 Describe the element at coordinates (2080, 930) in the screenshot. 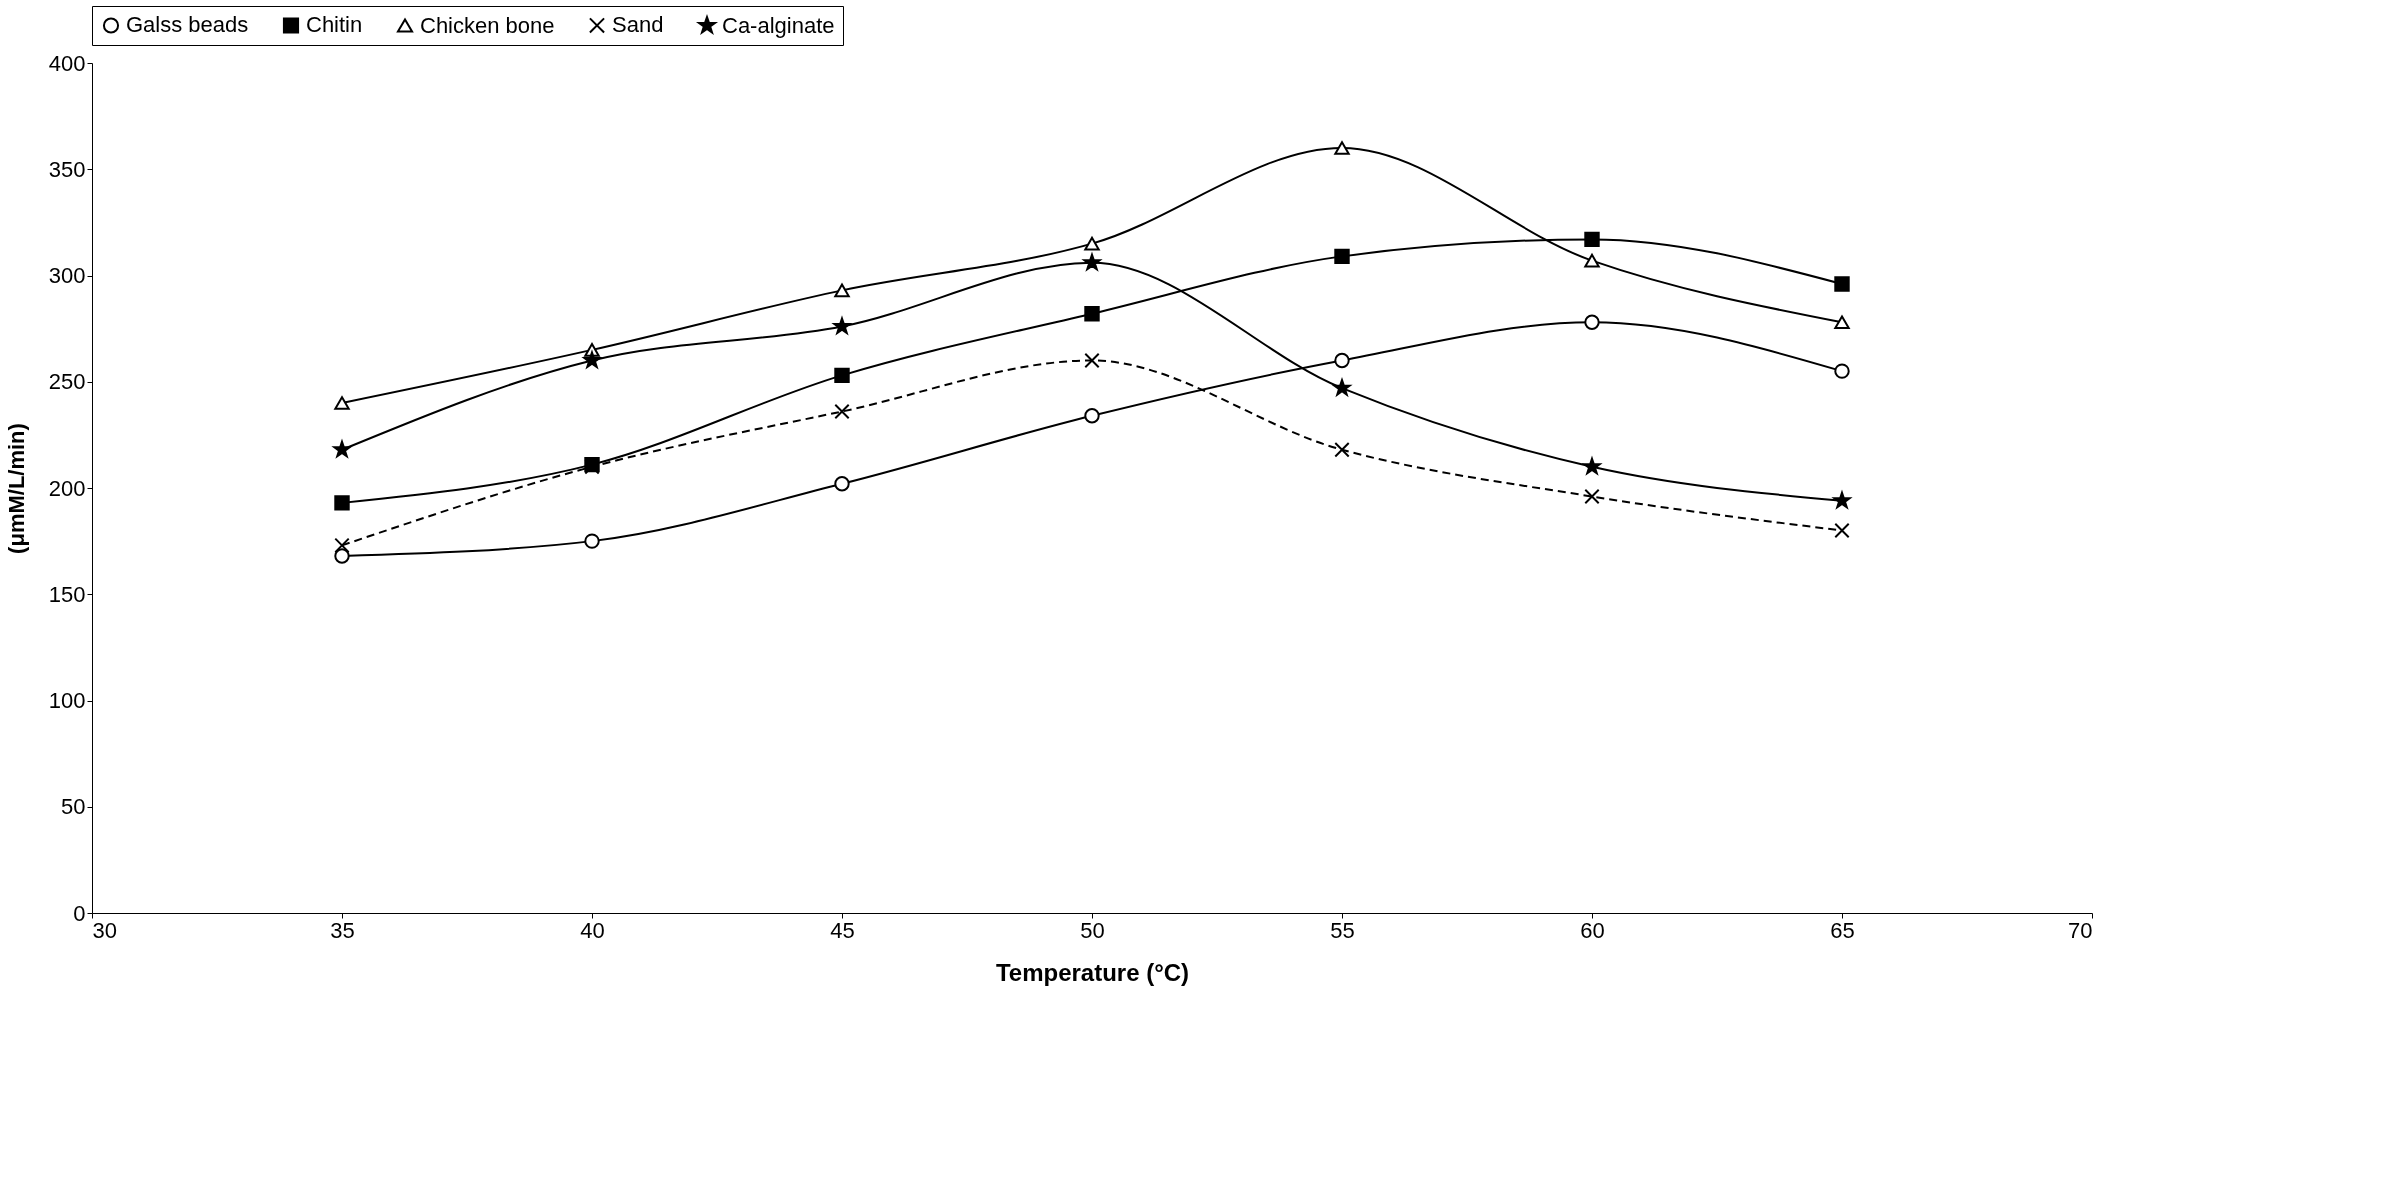

I see `x-tick-label: 70` at that location.